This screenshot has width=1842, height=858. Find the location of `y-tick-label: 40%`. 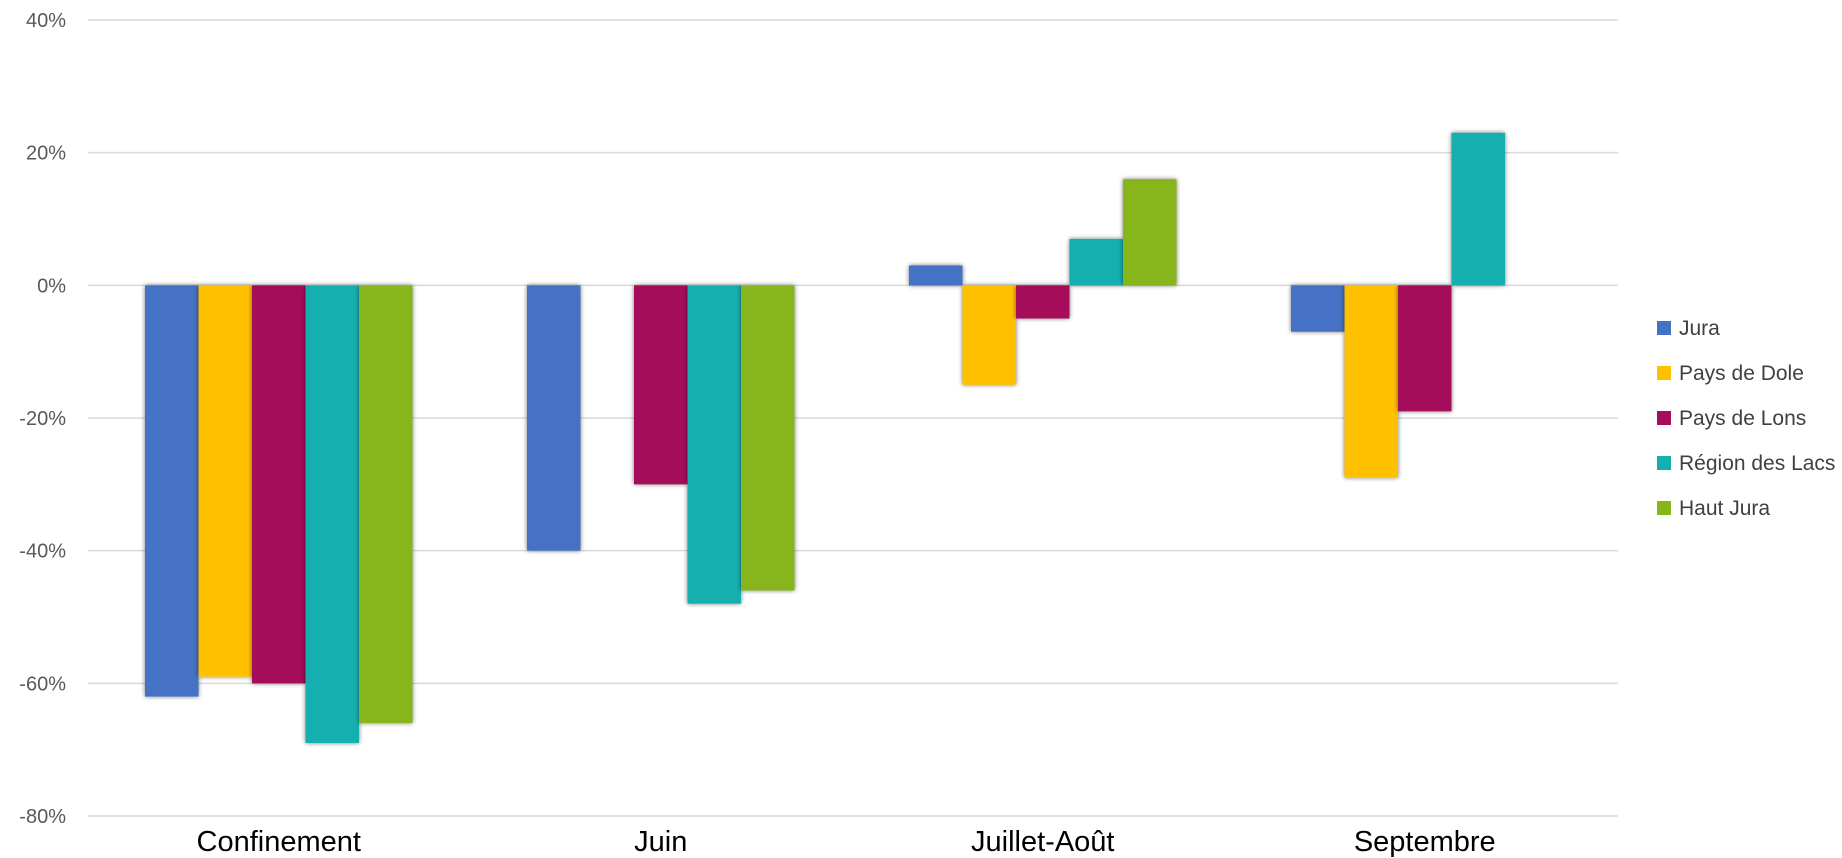

y-tick-label: 40% is located at coordinates (46, 21).